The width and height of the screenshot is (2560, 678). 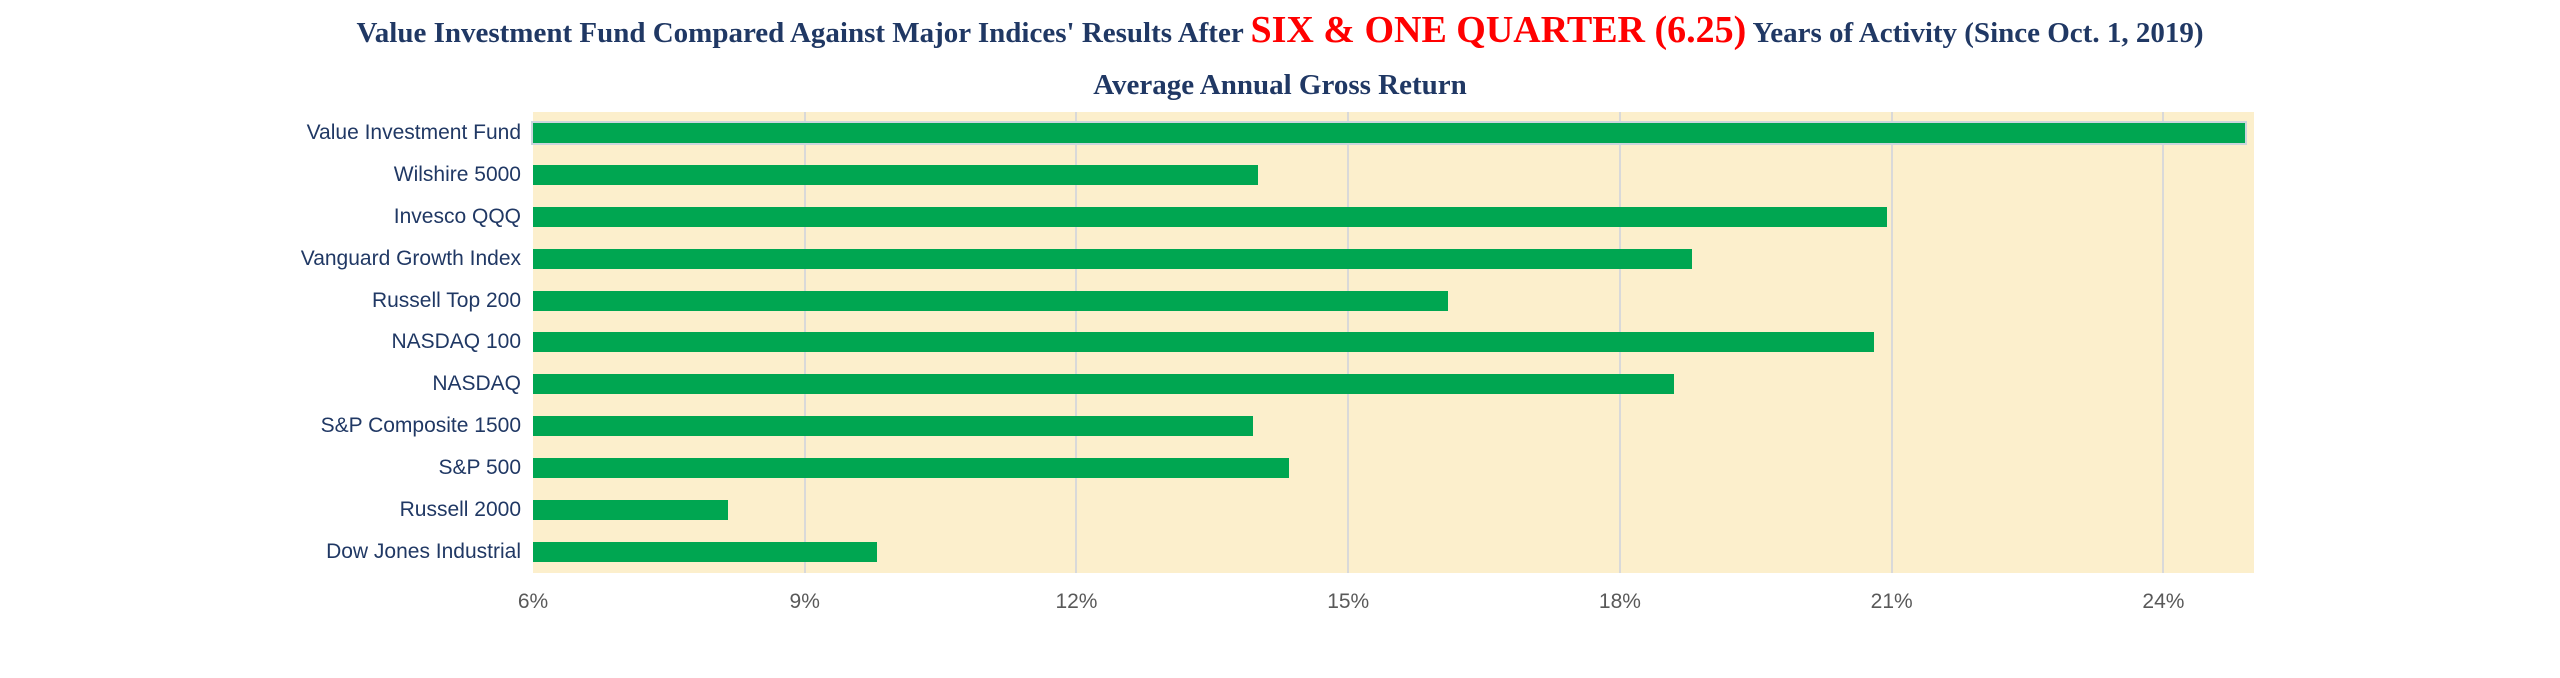 What do you see at coordinates (1975, 33) in the screenshot?
I see `chart-title-suffix: Years of Activity (Since Oct. 1, 2019)` at bounding box center [1975, 33].